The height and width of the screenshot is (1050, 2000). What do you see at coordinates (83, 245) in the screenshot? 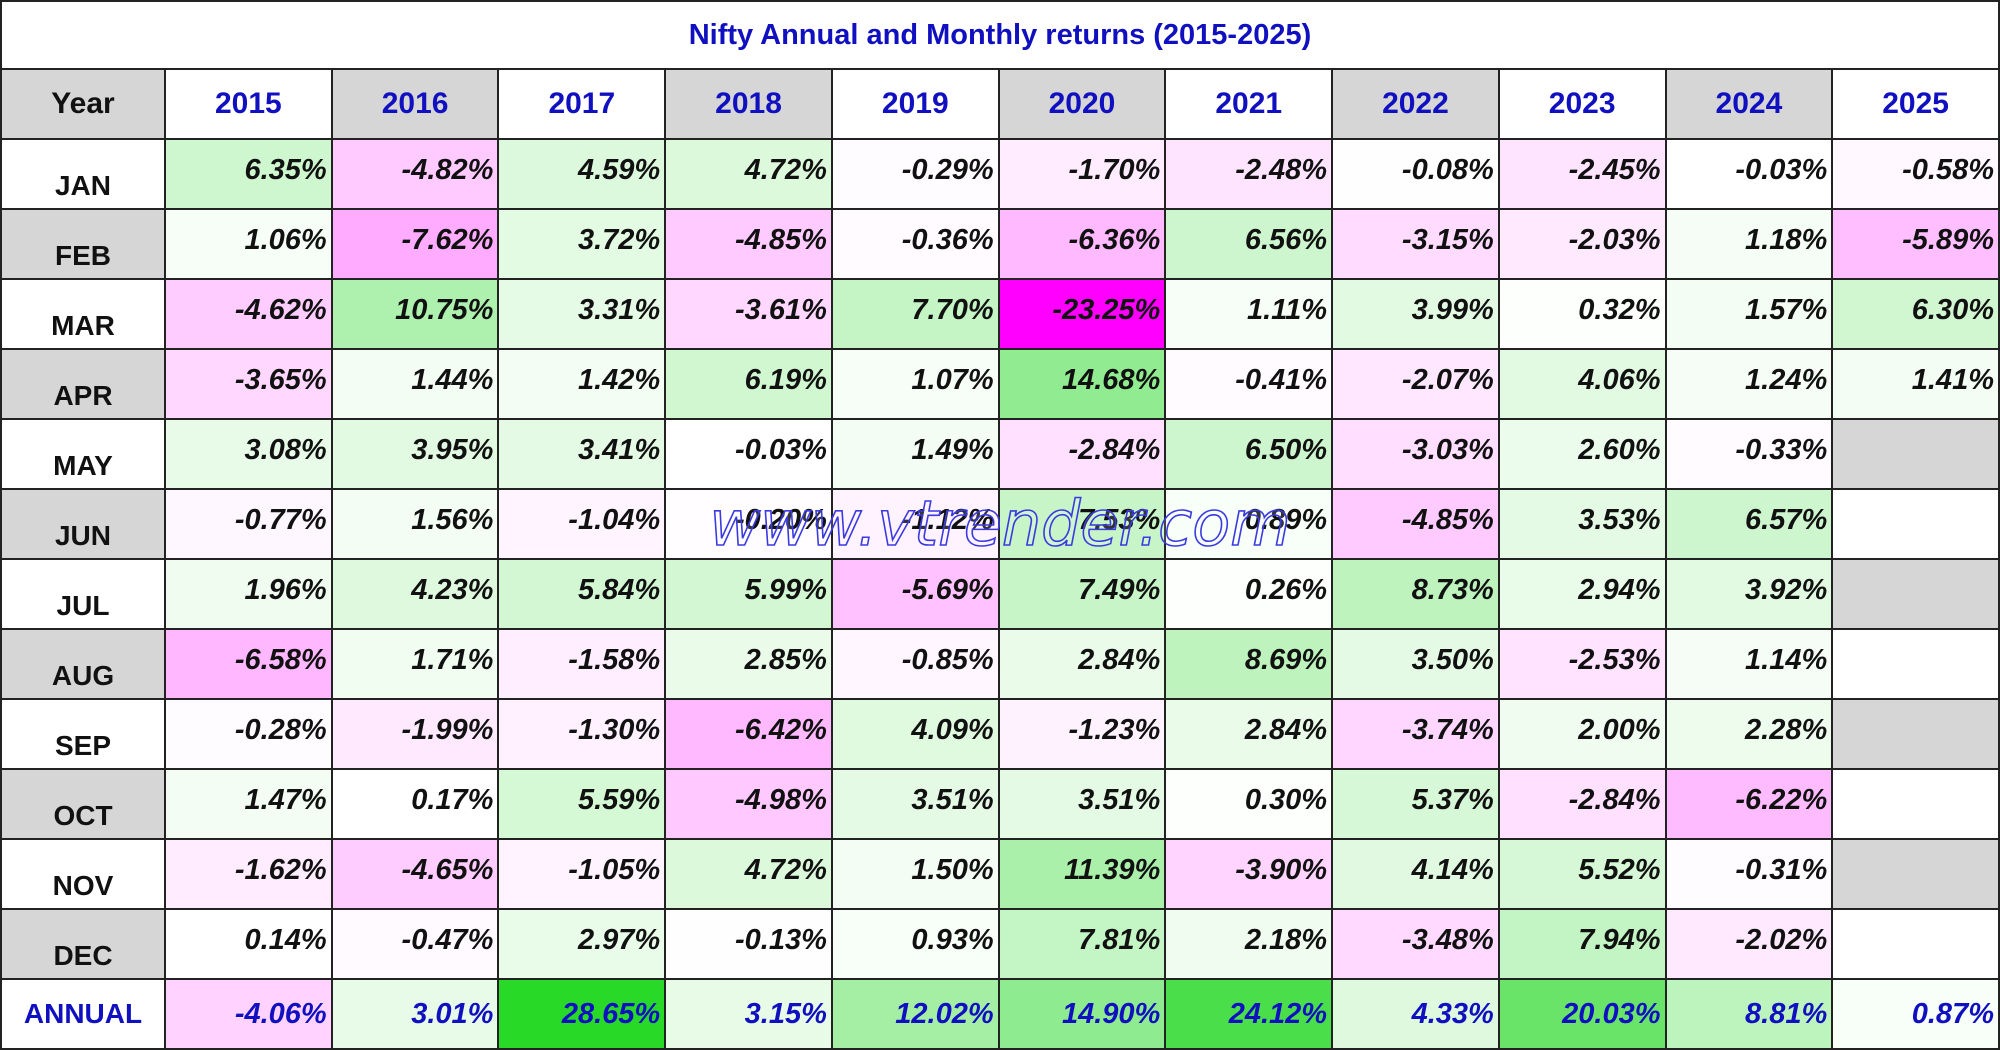
I see `row-label: FEB` at bounding box center [83, 245].